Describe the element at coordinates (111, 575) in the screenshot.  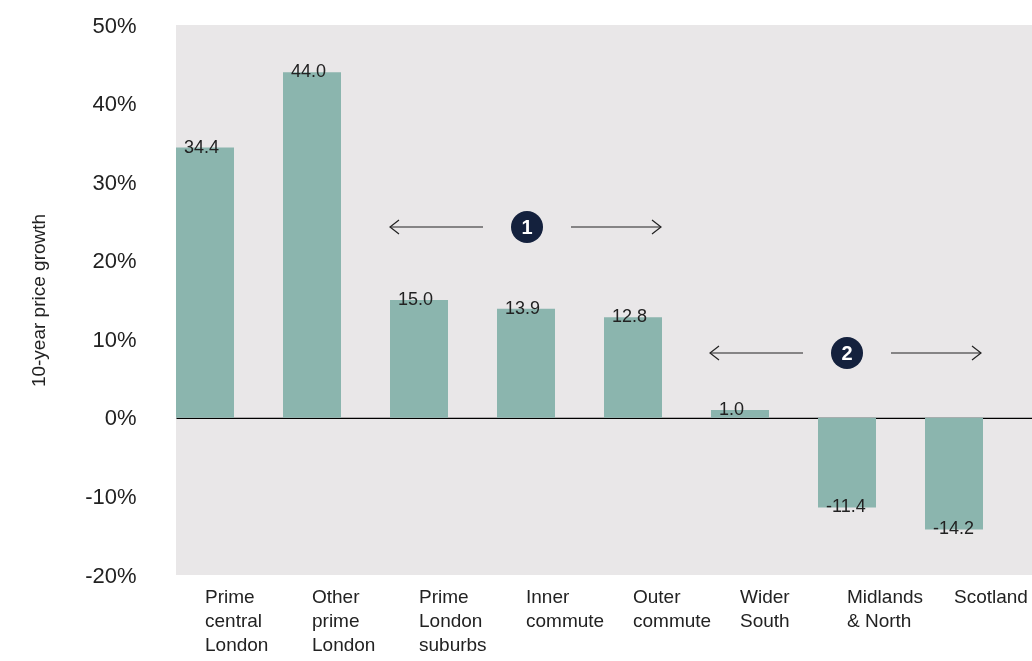
I see `y-tick-label: -20%` at that location.